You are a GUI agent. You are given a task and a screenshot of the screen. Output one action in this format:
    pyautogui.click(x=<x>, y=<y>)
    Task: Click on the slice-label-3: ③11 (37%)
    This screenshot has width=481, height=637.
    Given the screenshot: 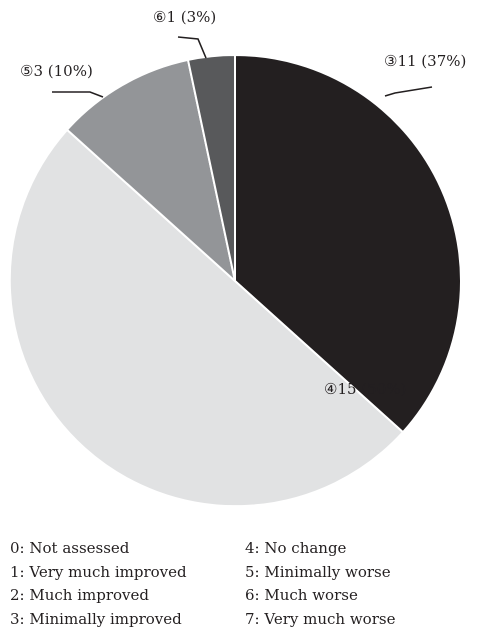 What is the action you would take?
    pyautogui.click(x=425, y=61)
    